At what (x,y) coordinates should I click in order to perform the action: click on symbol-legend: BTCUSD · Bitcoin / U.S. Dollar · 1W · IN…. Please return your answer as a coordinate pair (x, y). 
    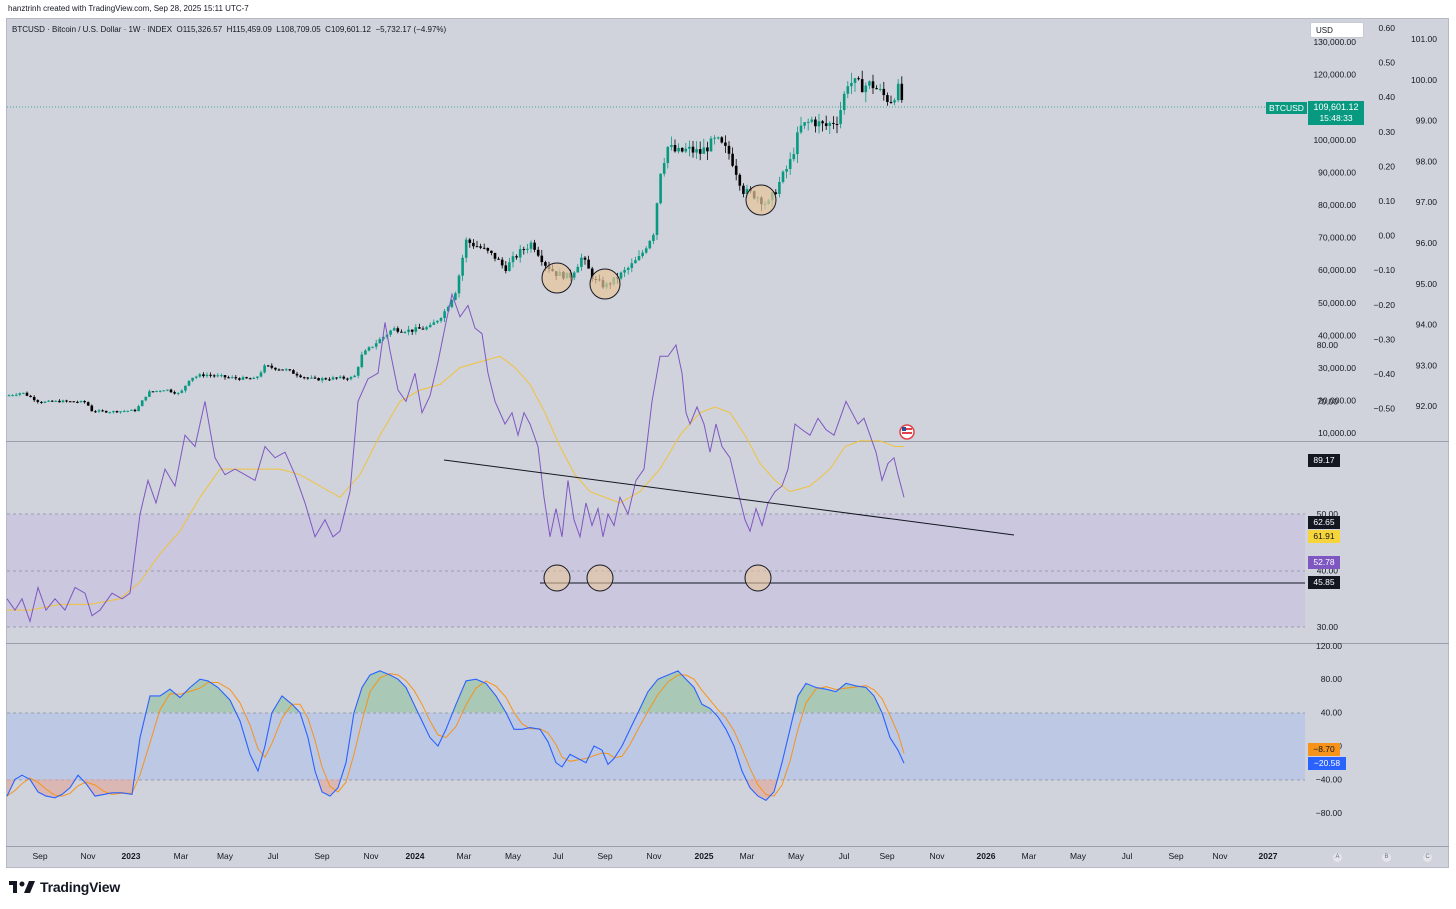
    Looking at the image, I should click on (229, 29).